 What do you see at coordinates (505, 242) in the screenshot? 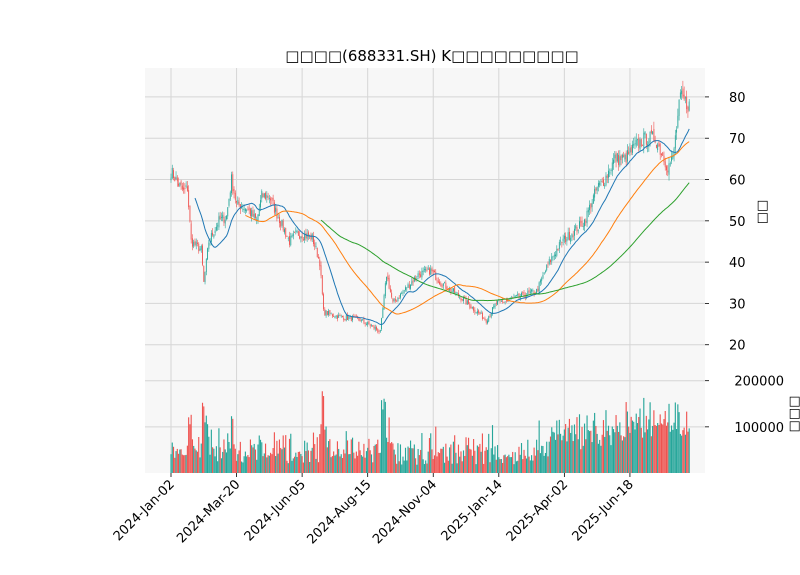
I see `ma-long-line` at bounding box center [505, 242].